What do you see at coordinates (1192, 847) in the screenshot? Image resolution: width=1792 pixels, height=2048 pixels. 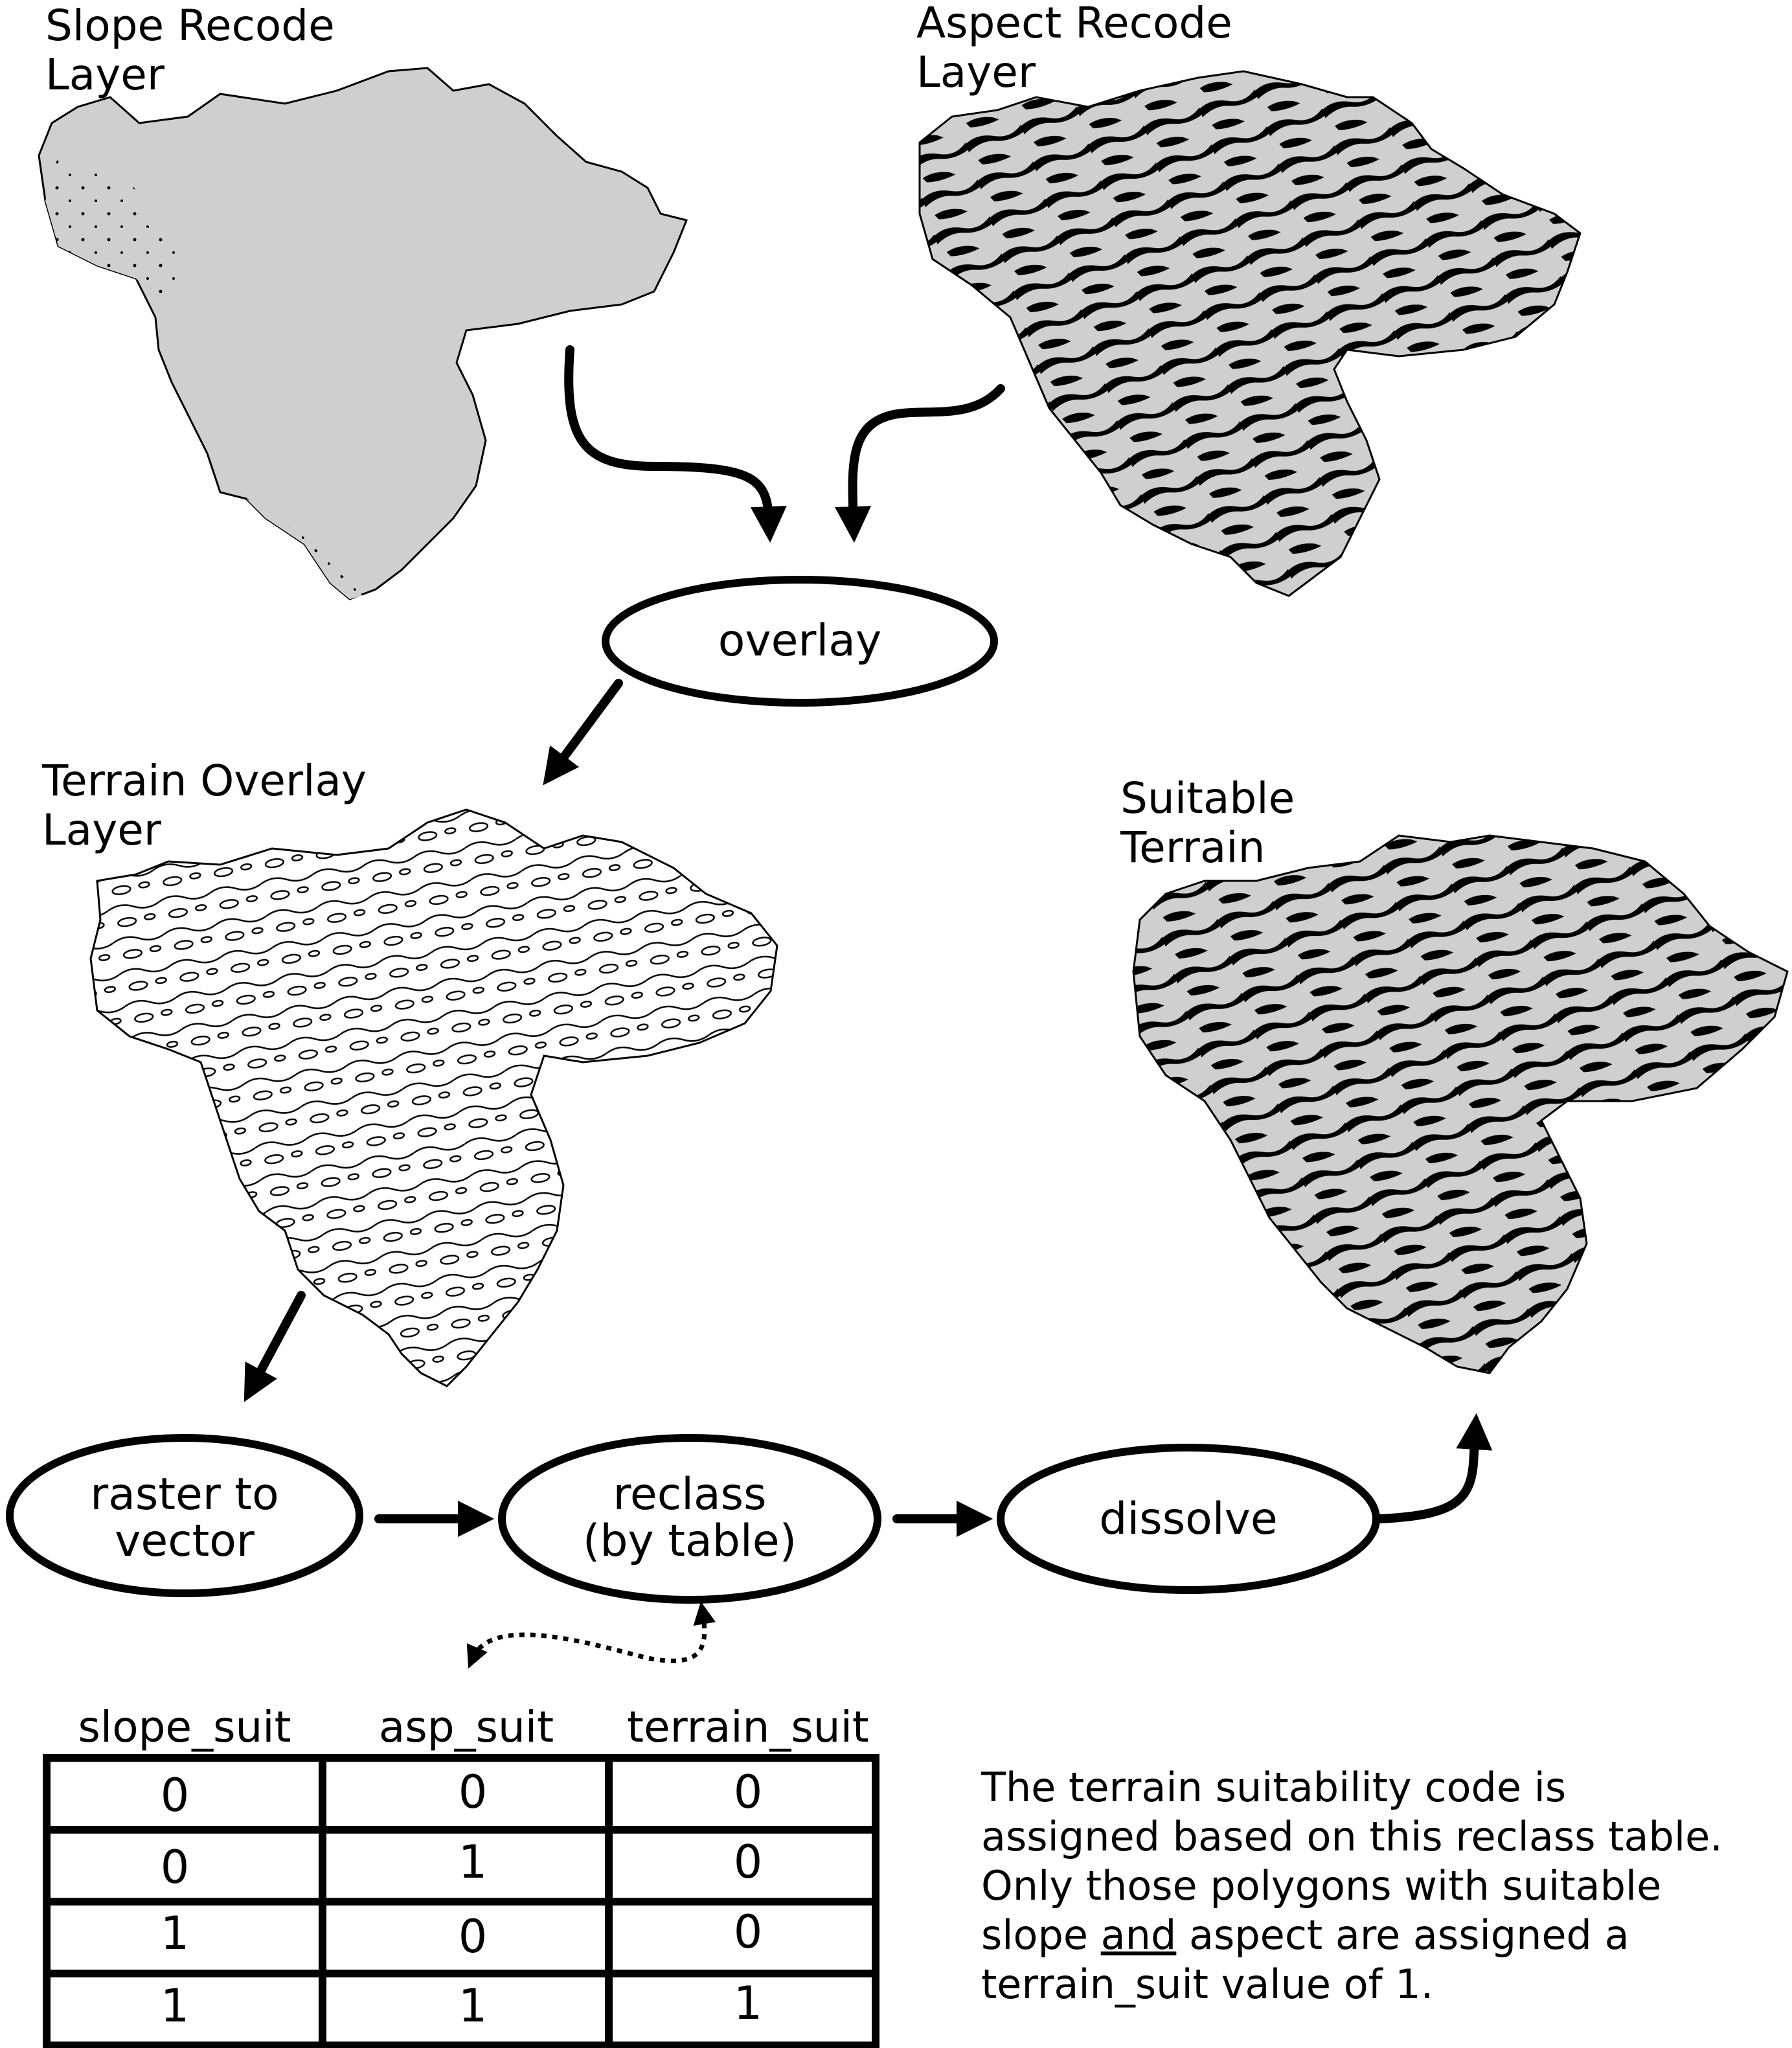 I see `suitable-terrain-label-line2: Terrain` at bounding box center [1192, 847].